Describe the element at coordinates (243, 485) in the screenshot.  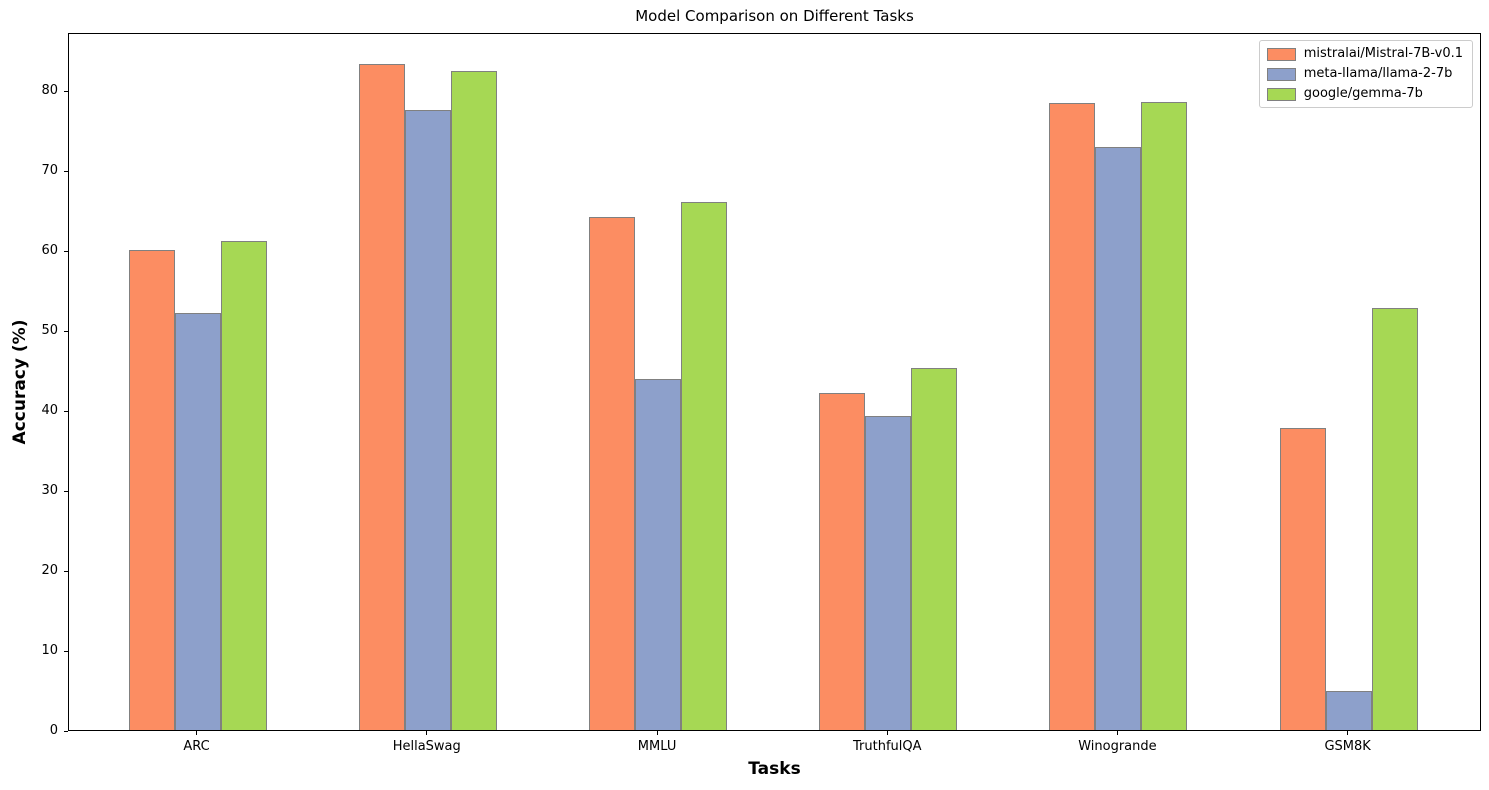
I see `bar-ARC-series2` at that location.